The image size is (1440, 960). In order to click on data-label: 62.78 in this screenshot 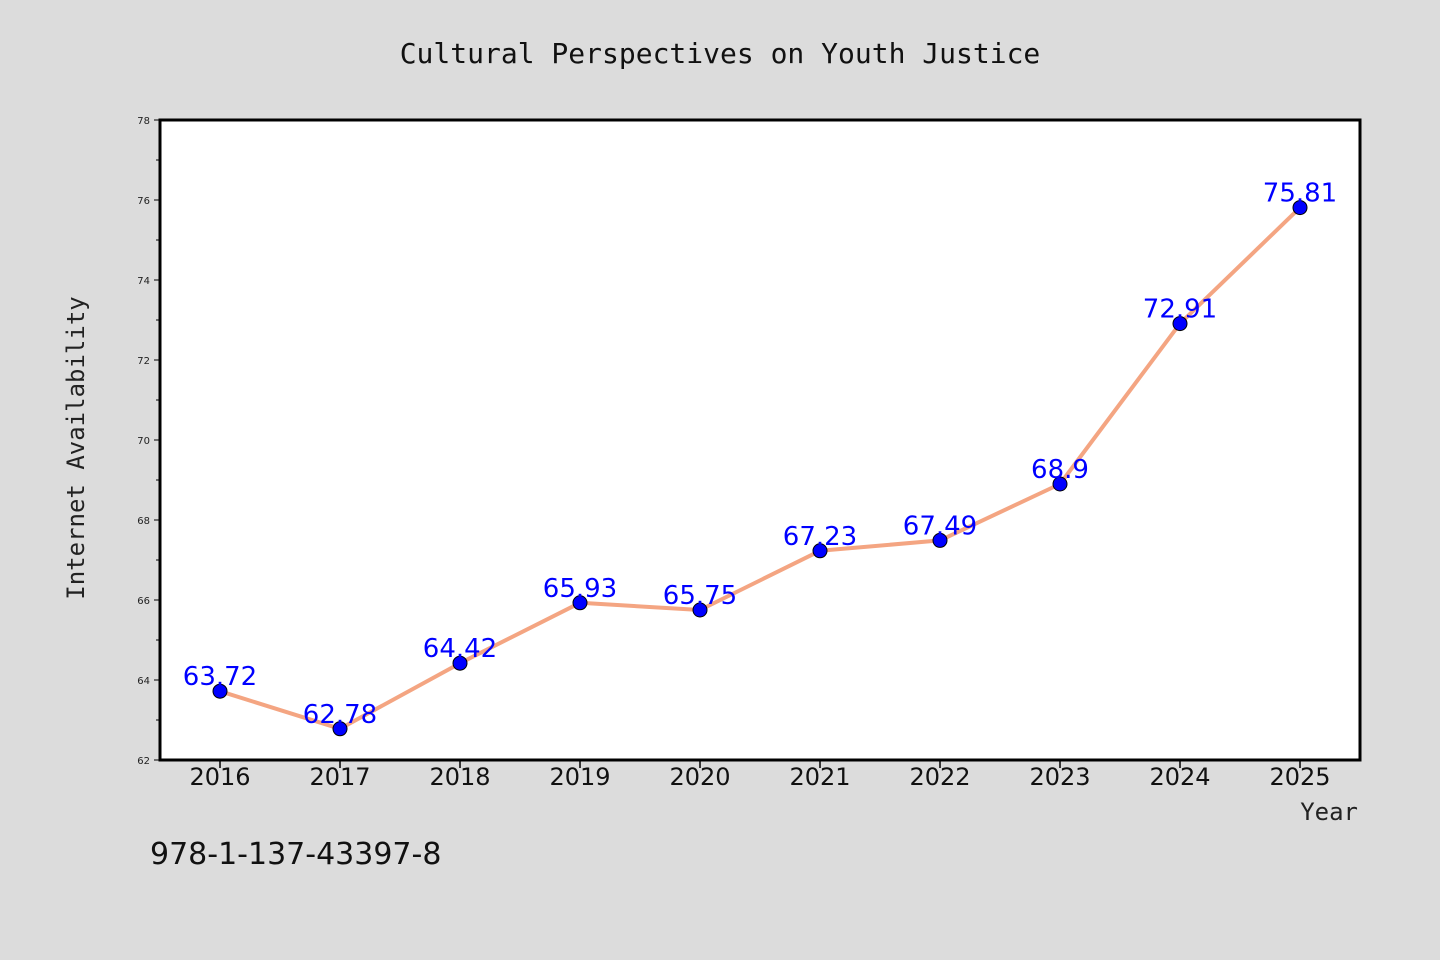, I will do `click(340, 715)`.